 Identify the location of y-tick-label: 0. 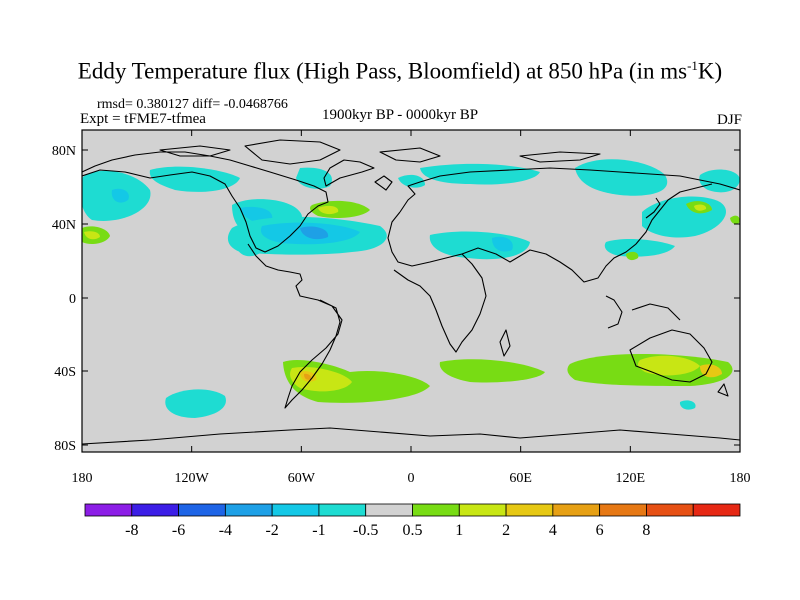
(72, 299).